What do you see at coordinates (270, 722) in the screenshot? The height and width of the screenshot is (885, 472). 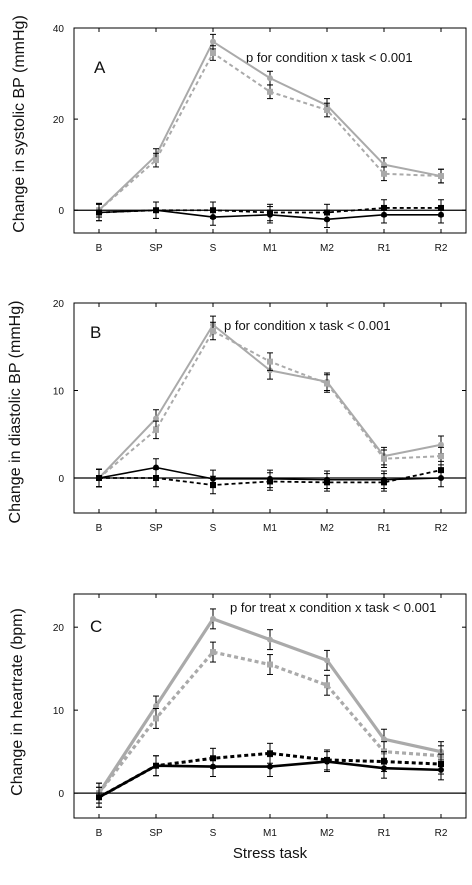 I see `series-grey-dashed-thick` at bounding box center [270, 722].